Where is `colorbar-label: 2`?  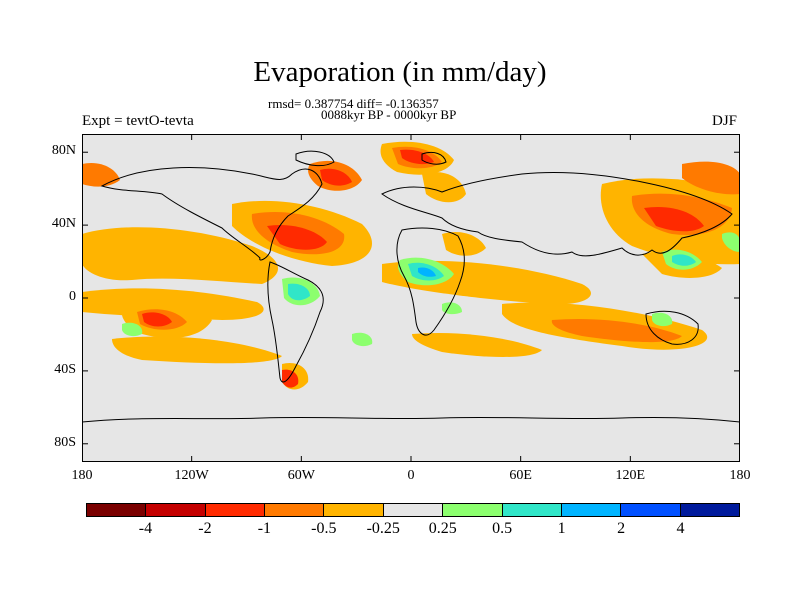 colorbar-label: 2 is located at coordinates (621, 528).